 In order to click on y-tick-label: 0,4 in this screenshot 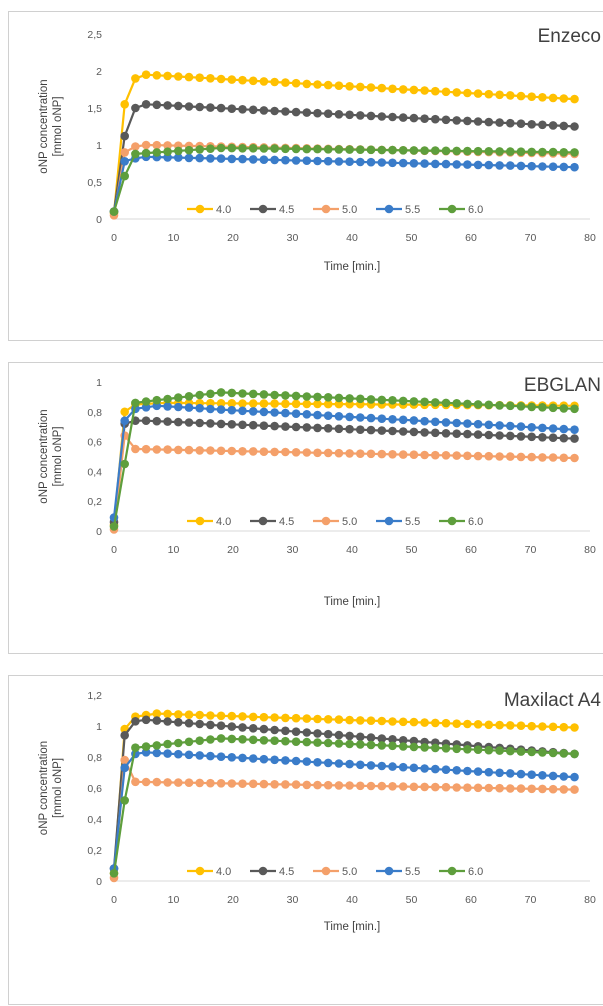, I will do `click(94, 820)`.